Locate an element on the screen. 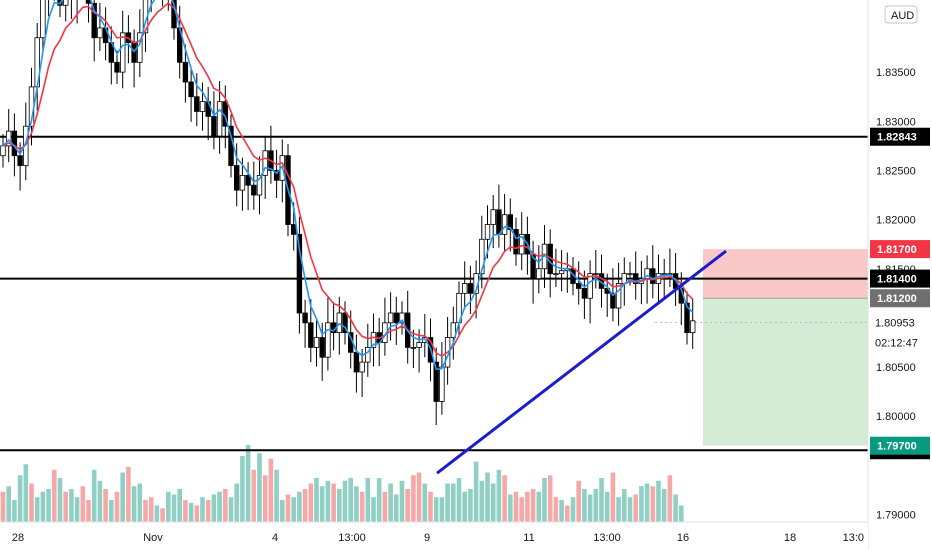 Image resolution: width=932 pixels, height=550 pixels. target-price-label: 1.79700 is located at coordinates (897, 447).